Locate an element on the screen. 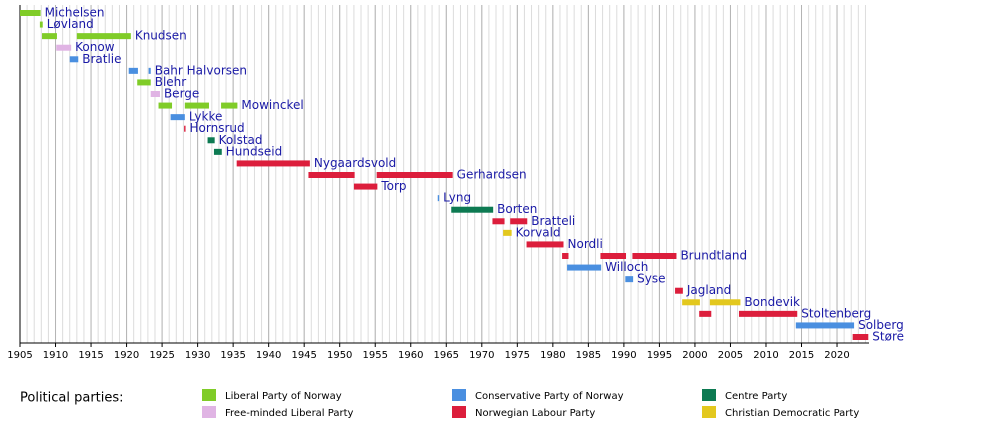 This screenshot has width=1000, height=426. pm-name: Gerhardsen is located at coordinates (492, 175).